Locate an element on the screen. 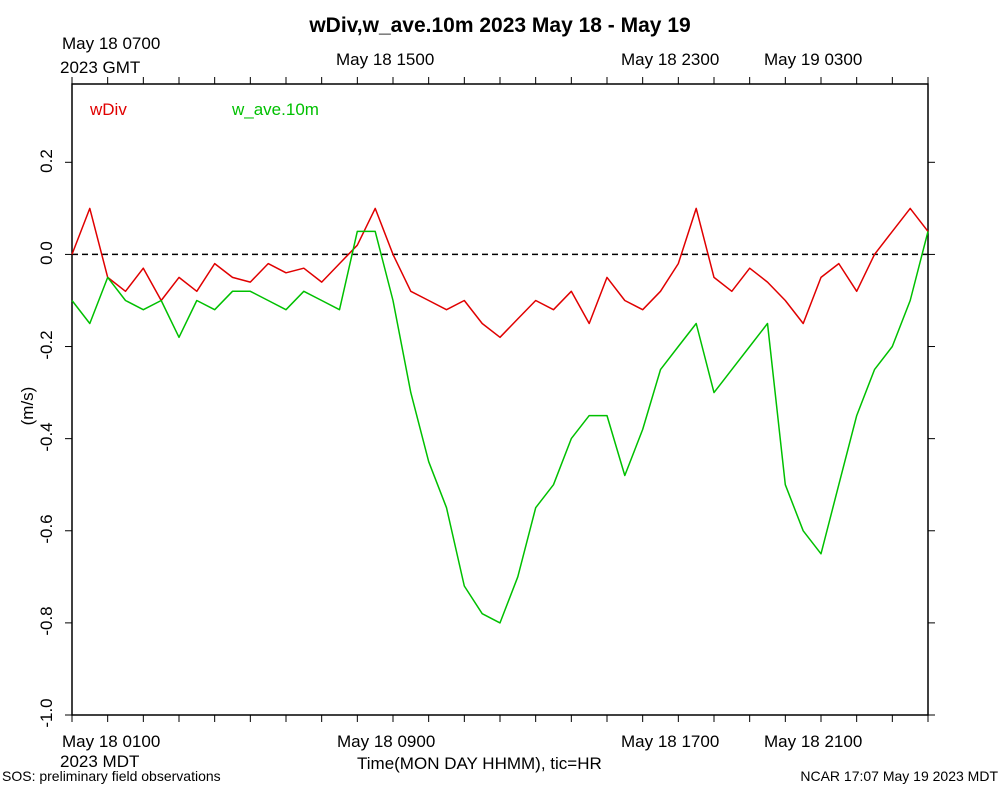 This screenshot has height=800, width=1000. y-tick-label-minus-1.0: -1.0 is located at coordinates (46, 713).